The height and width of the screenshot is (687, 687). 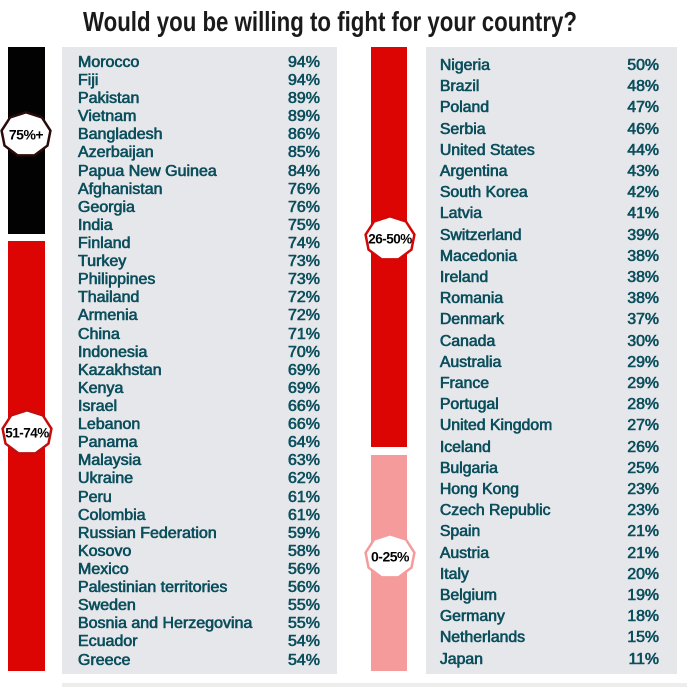 I want to click on svg-text: 75%+, so click(x=26, y=134).